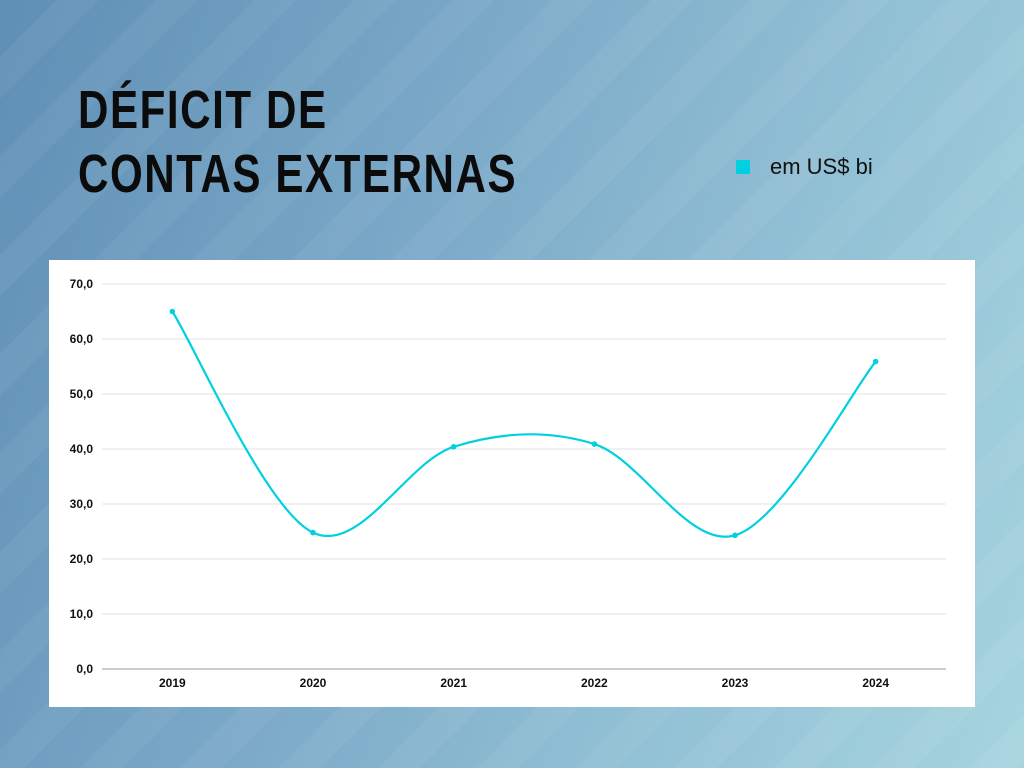 The height and width of the screenshot is (768, 1024). Describe the element at coordinates (82, 339) in the screenshot. I see `y-tick-label: 60,0` at that location.